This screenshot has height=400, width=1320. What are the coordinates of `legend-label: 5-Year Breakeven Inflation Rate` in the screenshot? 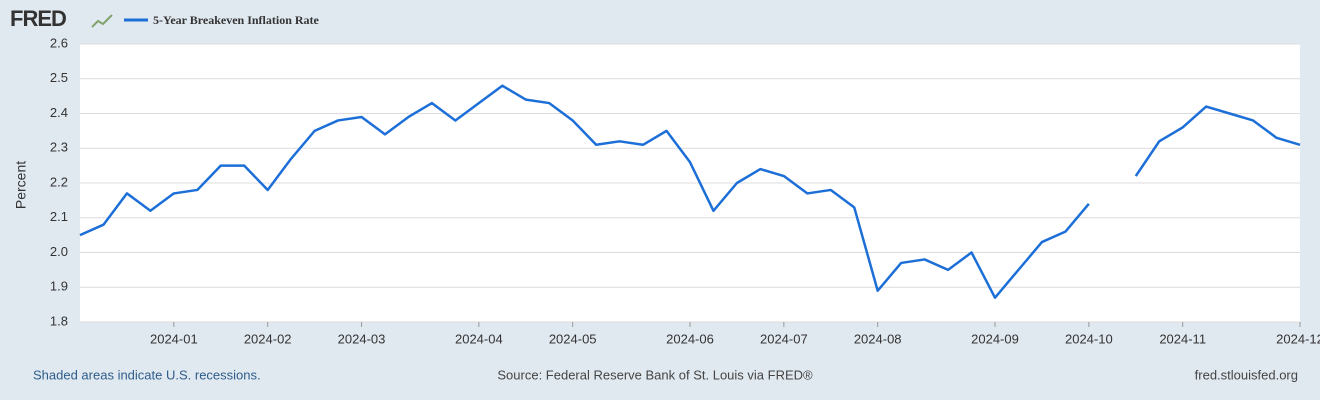 It's located at (236, 20).